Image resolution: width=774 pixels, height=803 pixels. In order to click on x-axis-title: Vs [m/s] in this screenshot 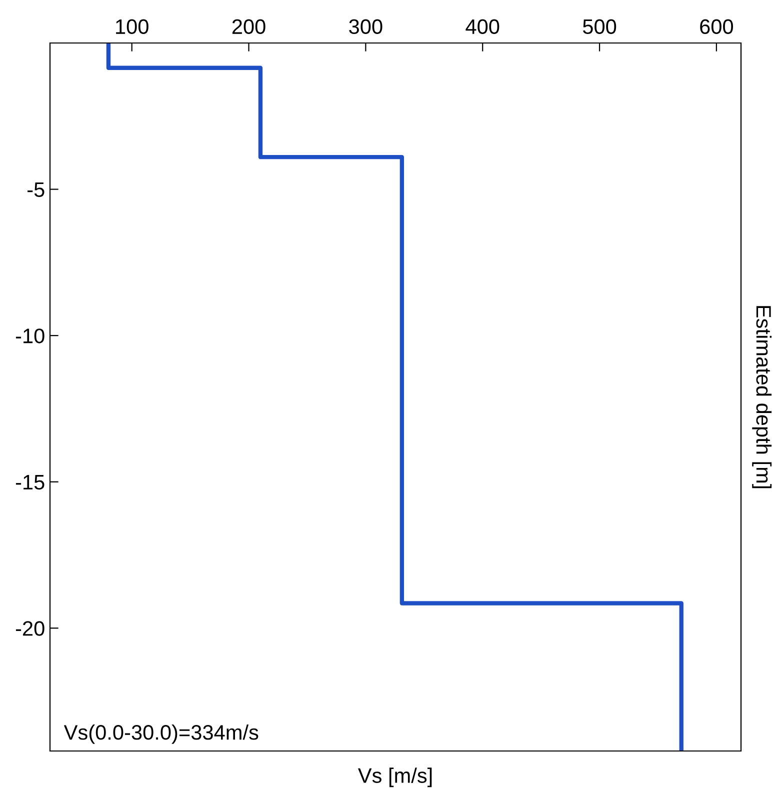, I will do `click(395, 778)`.